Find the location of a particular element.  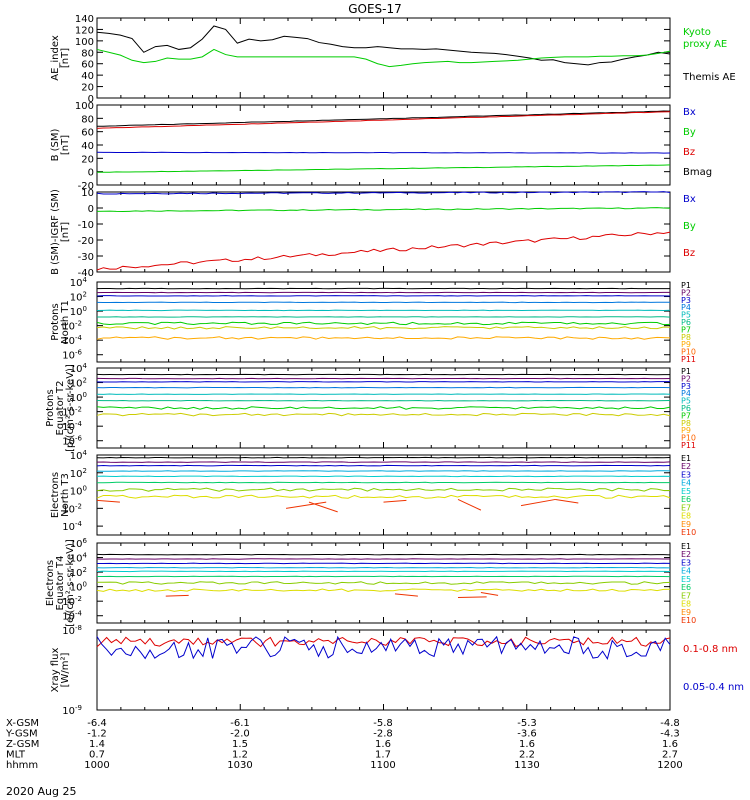

series-line-themis-ae is located at coordinates (383, 45).